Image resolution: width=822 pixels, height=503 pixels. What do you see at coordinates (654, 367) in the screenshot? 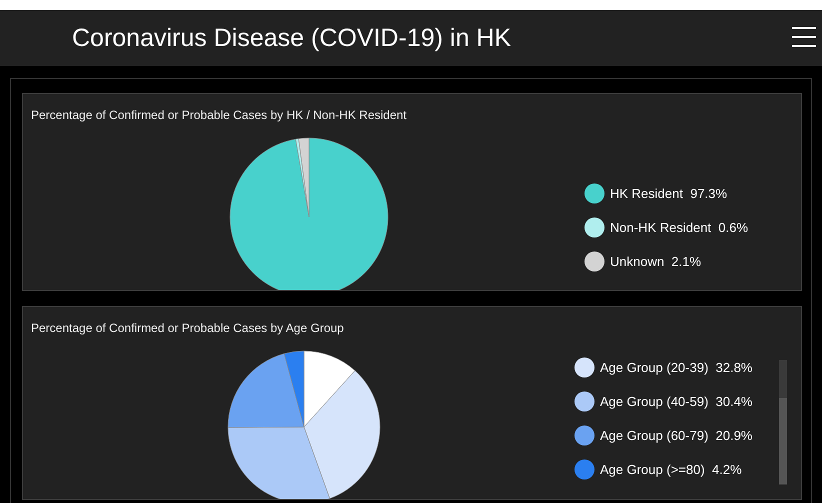
I see `legend-label: Age Group (20-39)` at bounding box center [654, 367].